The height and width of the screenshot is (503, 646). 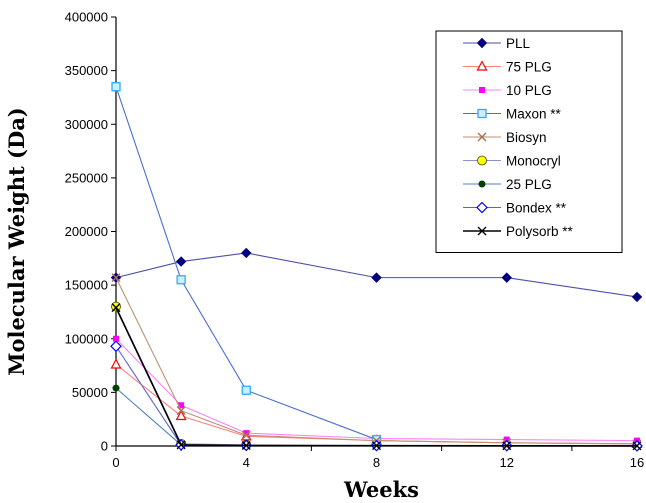 What do you see at coordinates (526, 137) in the screenshot?
I see `legend-label: Biosyn` at bounding box center [526, 137].